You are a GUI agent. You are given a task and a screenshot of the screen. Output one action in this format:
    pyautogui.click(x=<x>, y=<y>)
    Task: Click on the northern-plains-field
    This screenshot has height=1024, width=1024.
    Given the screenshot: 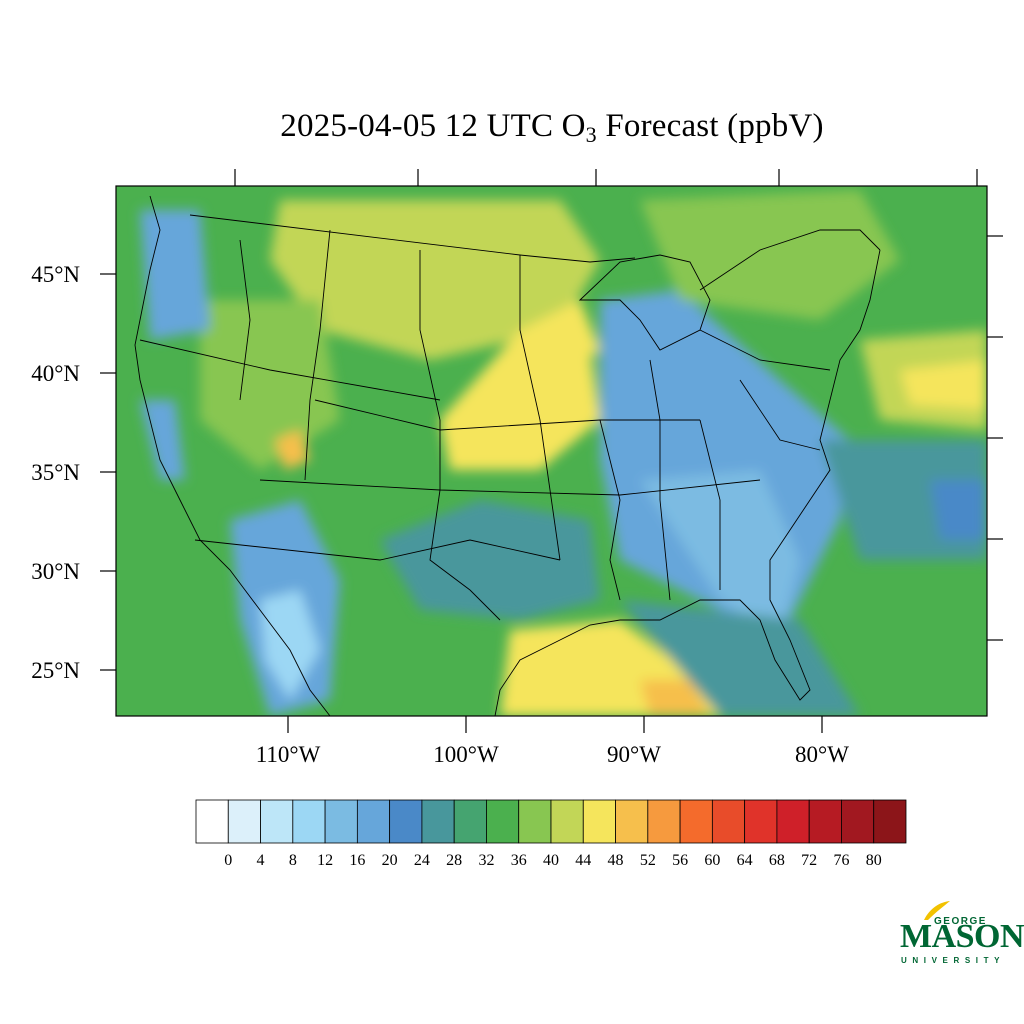 What is the action you would take?
    pyautogui.click(x=425, y=275)
    